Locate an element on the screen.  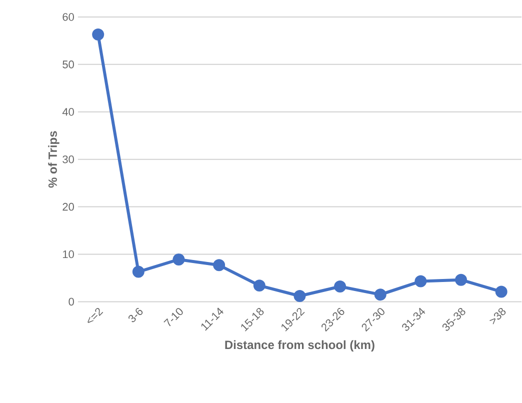
y-tick-label: 30 is located at coordinates (68, 160).